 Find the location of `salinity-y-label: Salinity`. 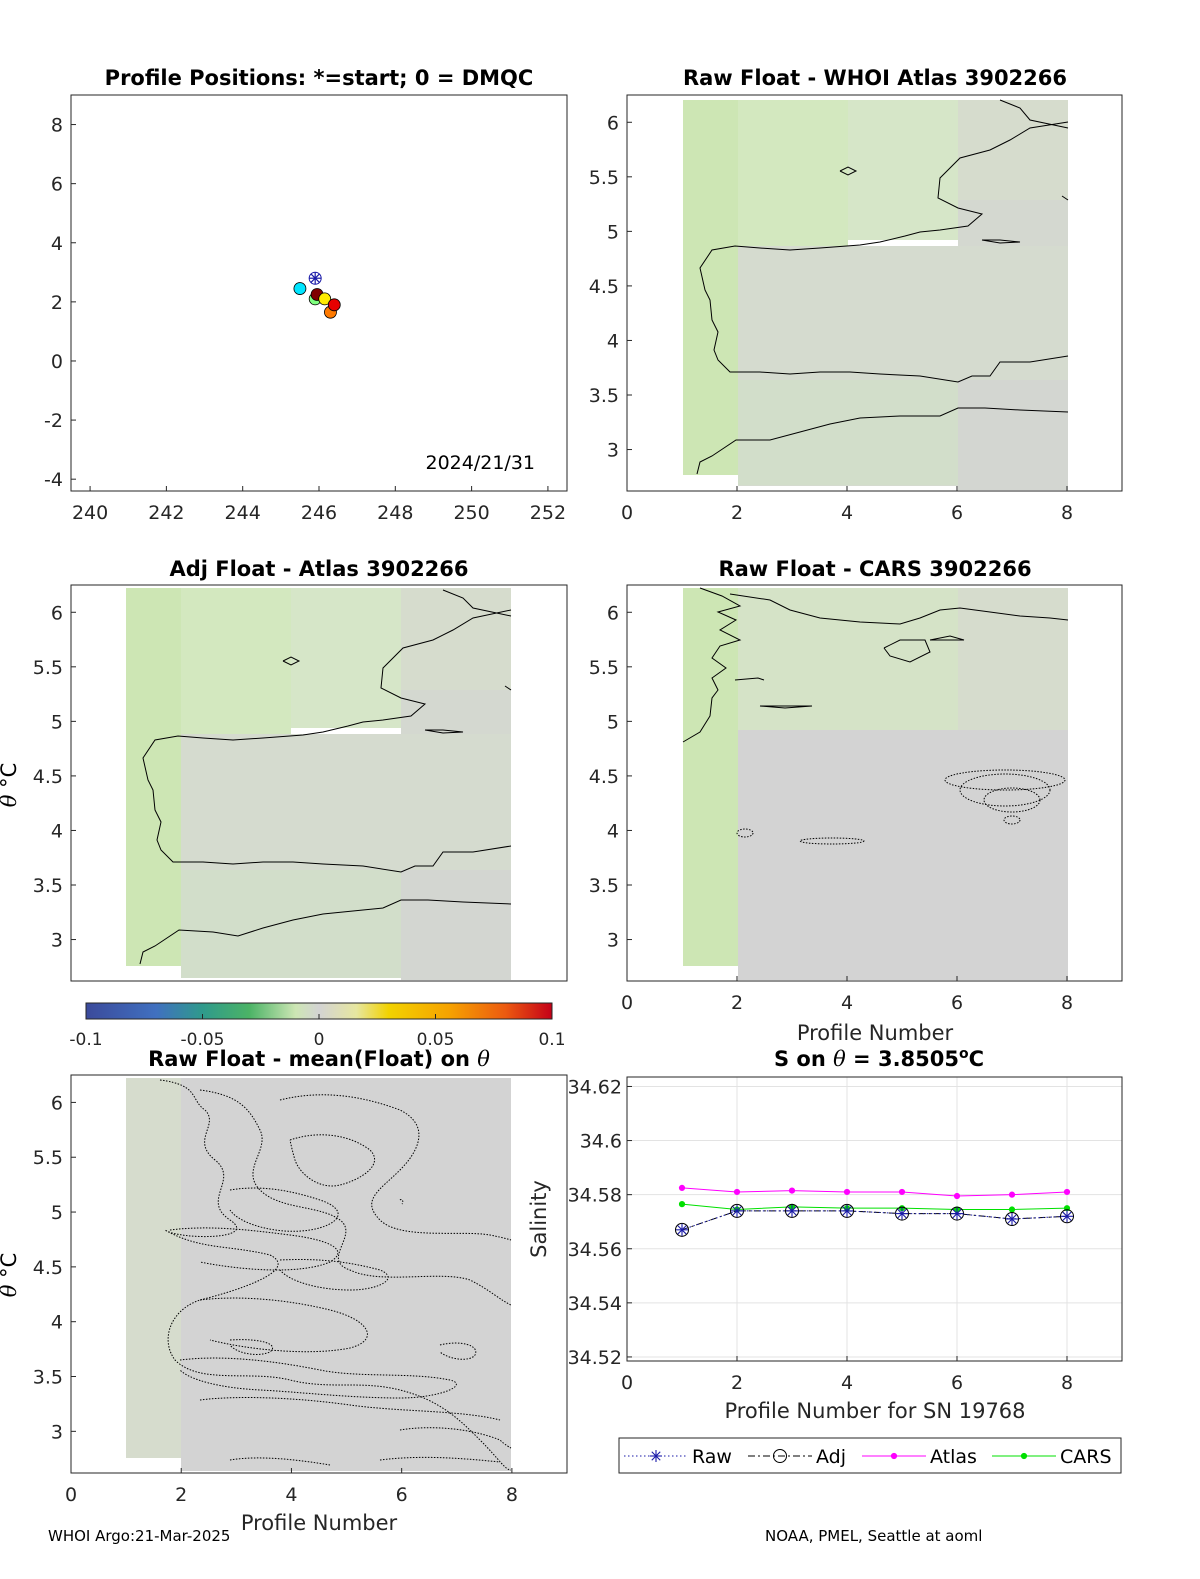

salinity-y-label: Salinity is located at coordinates (539, 1219).